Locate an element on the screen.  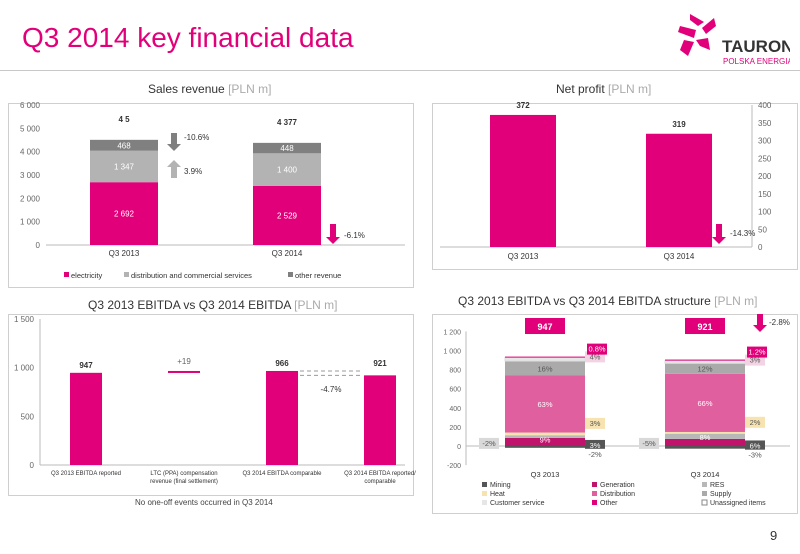
profit-ytick: 300 is located at coordinates (765, 141).